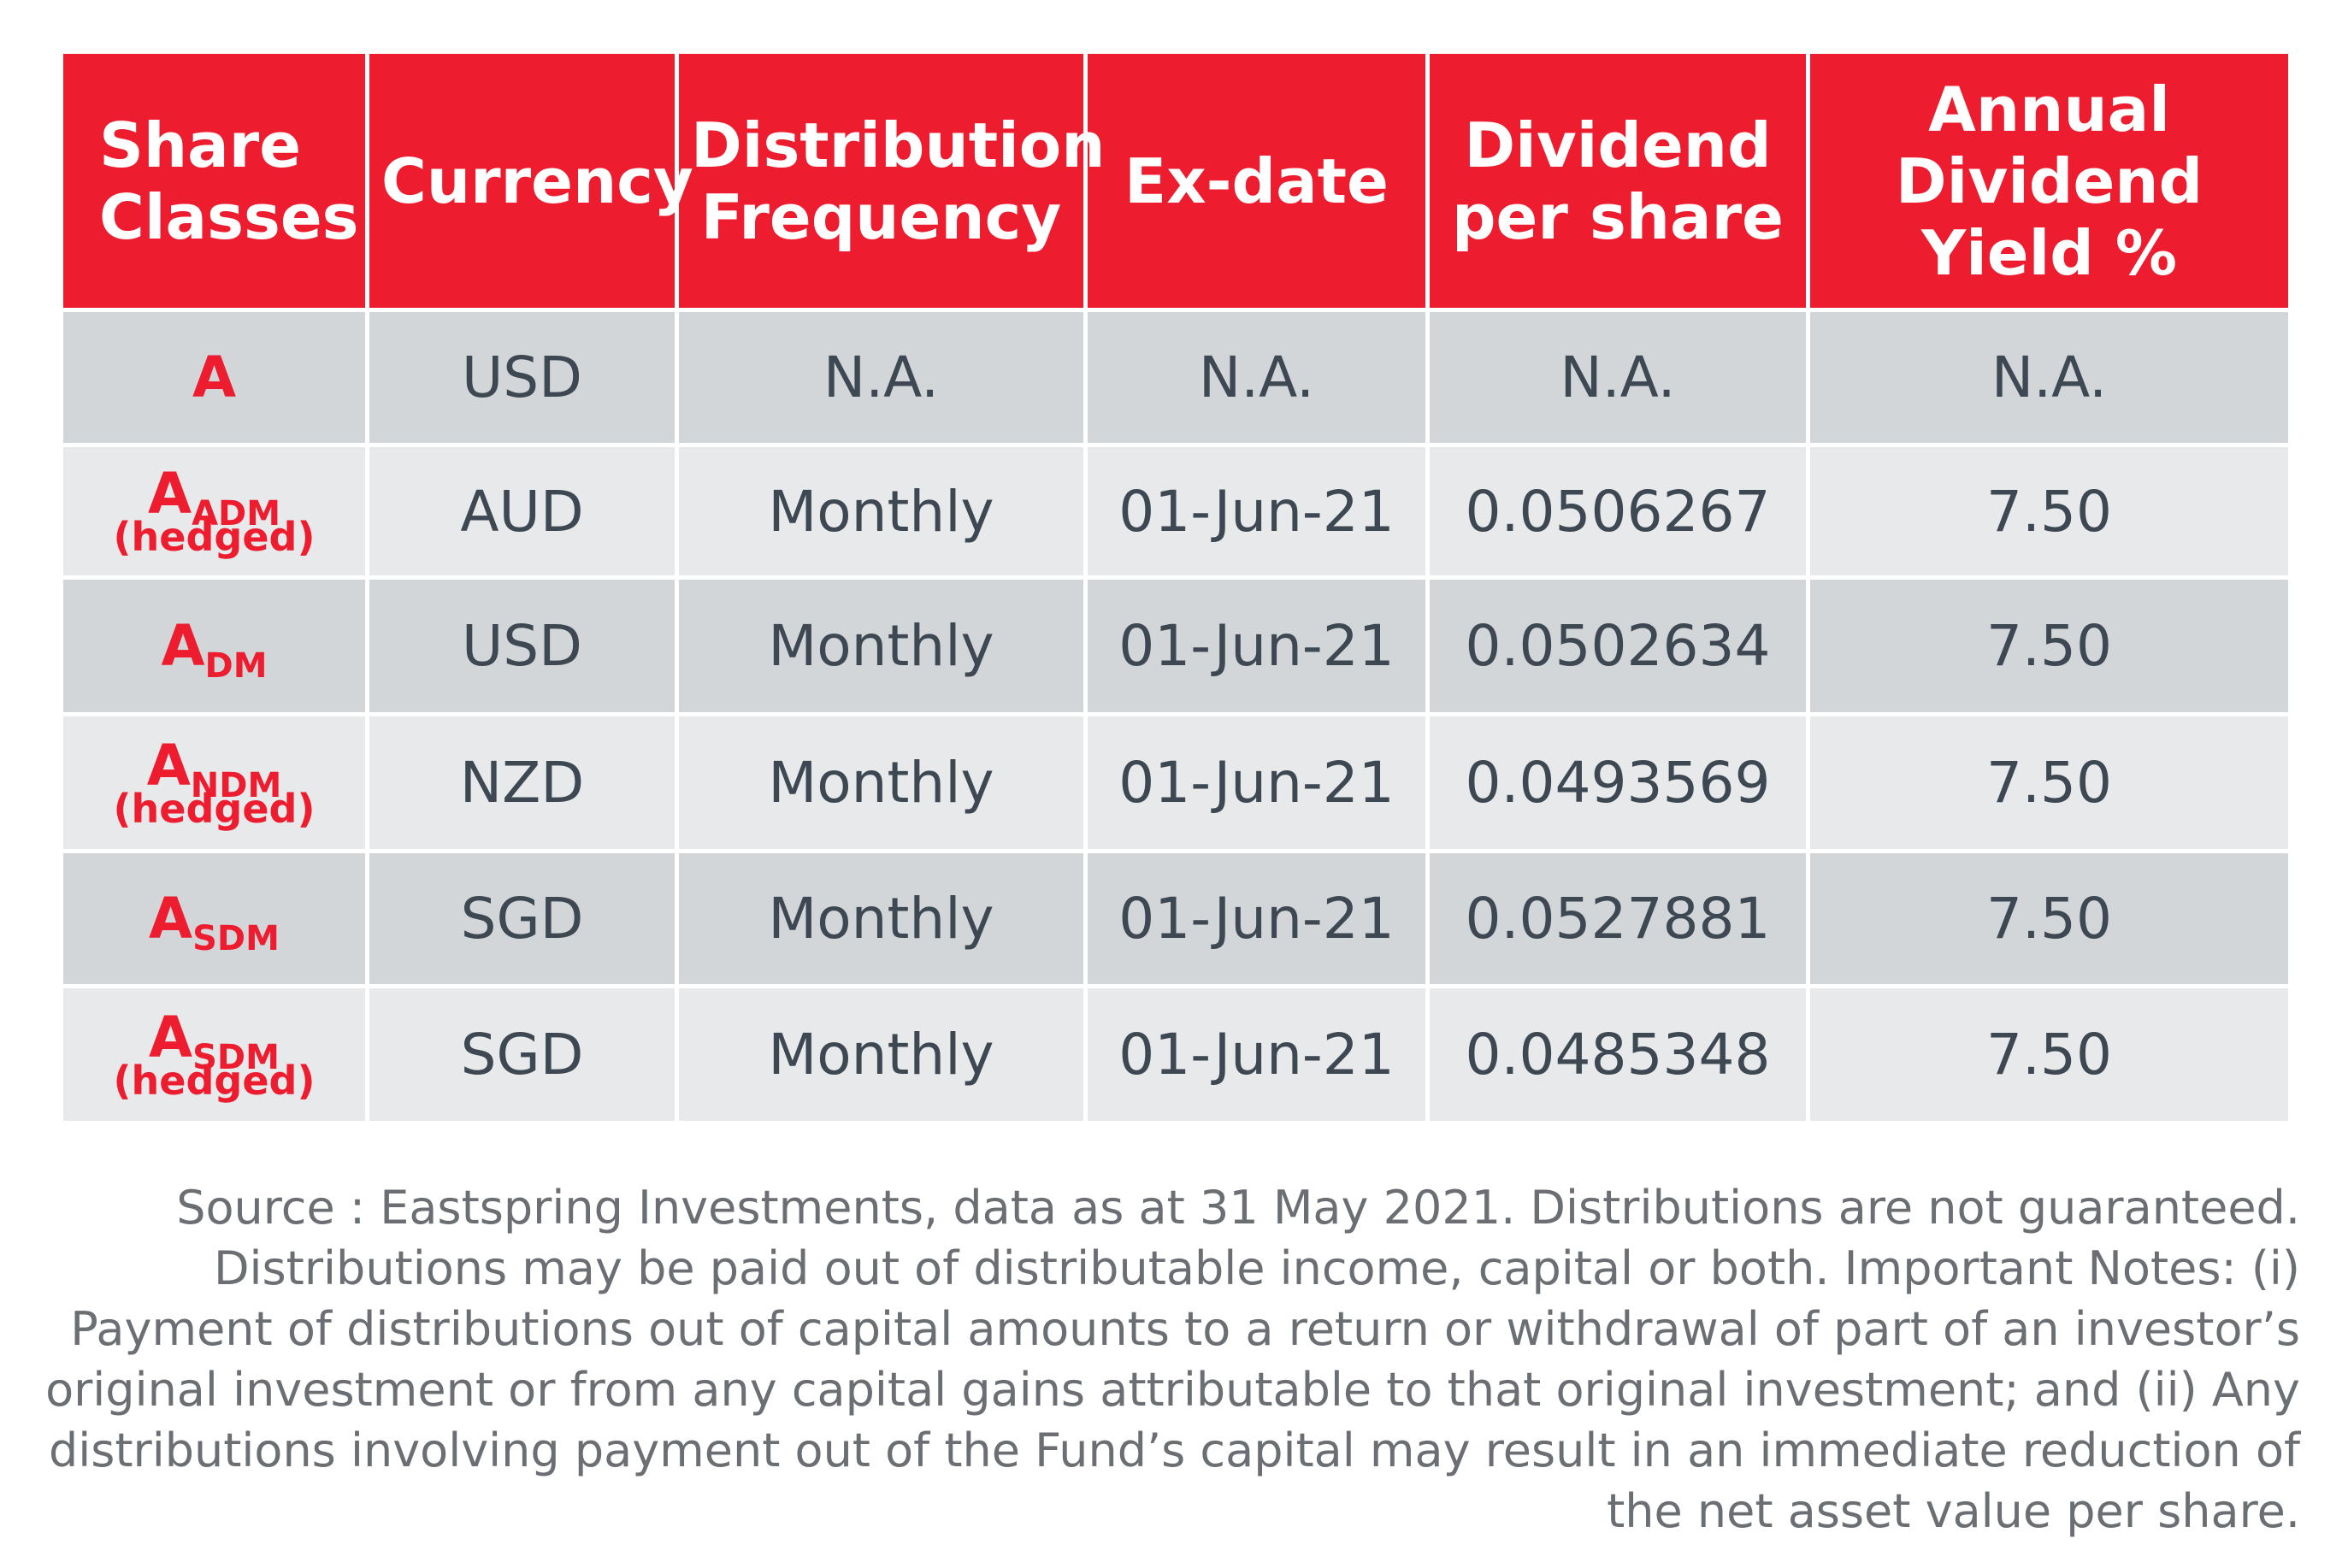 The width and height of the screenshot is (2348, 1568). Describe the element at coordinates (531, 183) in the screenshot. I see `header-currency: Currency` at that location.